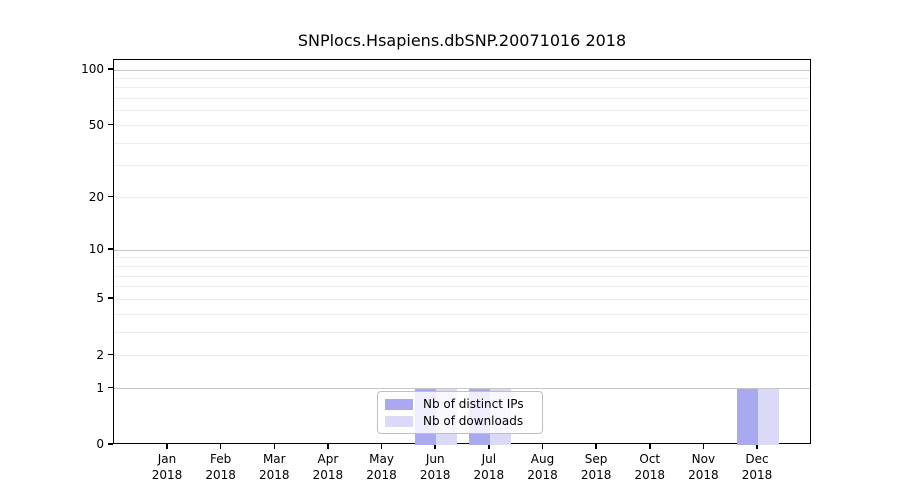 Image resolution: width=900 pixels, height=500 pixels. What do you see at coordinates (435, 446) in the screenshot?
I see `x-tick-mark-jun` at bounding box center [435, 446].